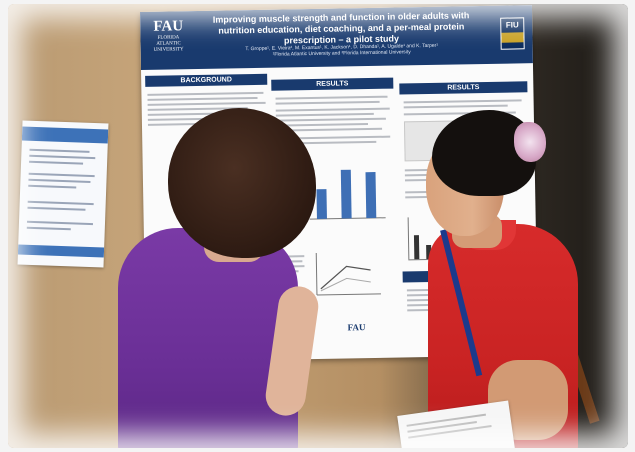  I want to click on section-results-2: RESULTS, so click(463, 88).